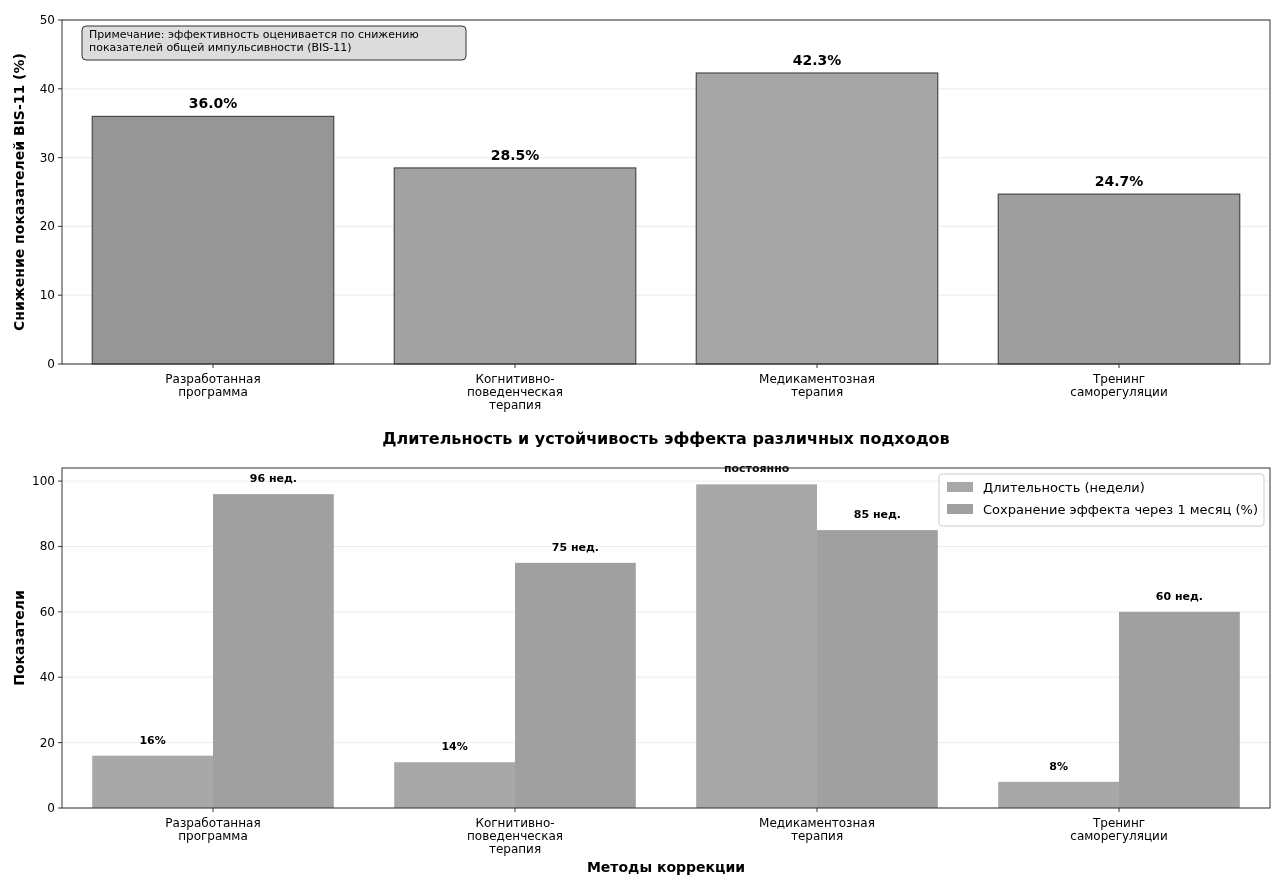  What do you see at coordinates (1179, 596) in the screenshot?
I see `data-label: 60 нед.` at bounding box center [1179, 596].